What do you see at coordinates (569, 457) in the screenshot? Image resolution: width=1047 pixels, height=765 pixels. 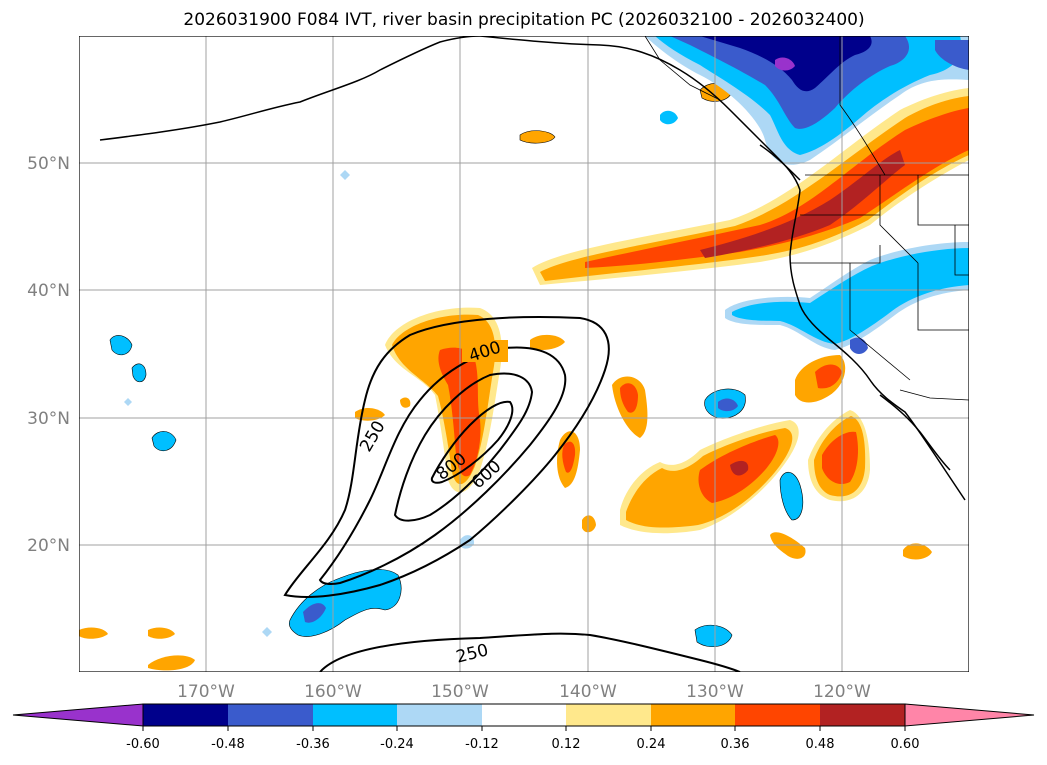 I see `precip-blob-small-5-red` at bounding box center [569, 457].